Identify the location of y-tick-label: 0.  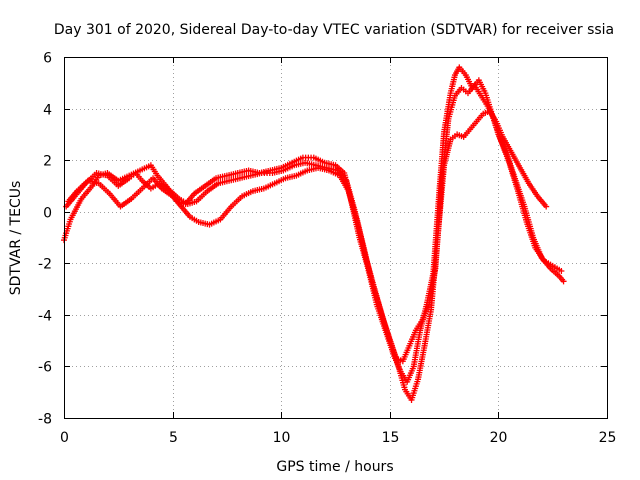
(47, 214).